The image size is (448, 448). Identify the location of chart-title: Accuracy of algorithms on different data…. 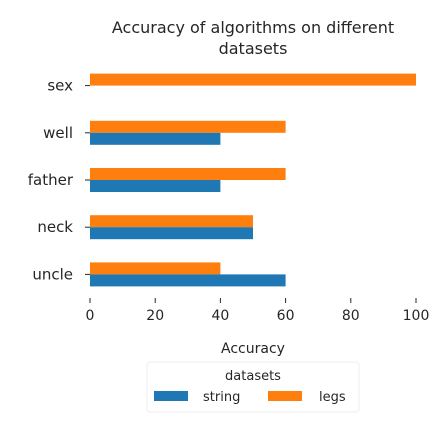
(253, 38).